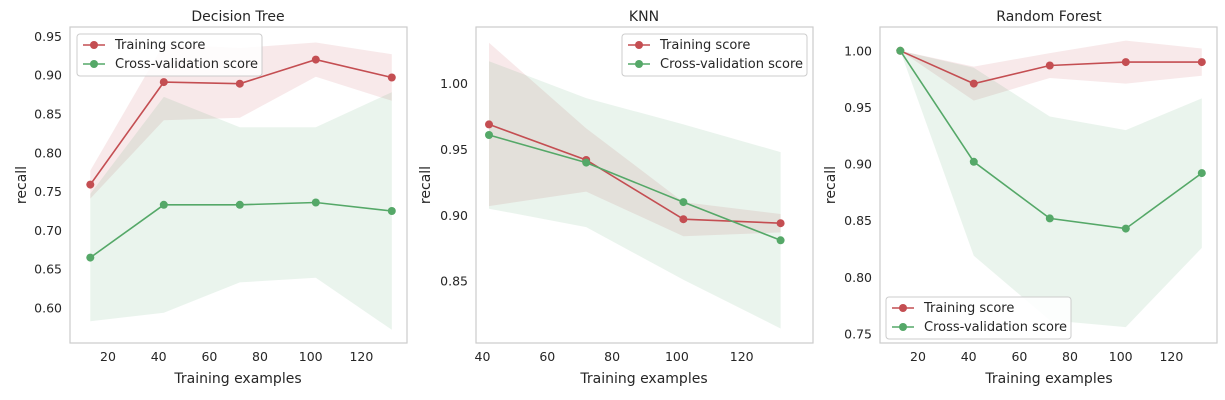  I want to click on confidence-band-training, so click(635, 139).